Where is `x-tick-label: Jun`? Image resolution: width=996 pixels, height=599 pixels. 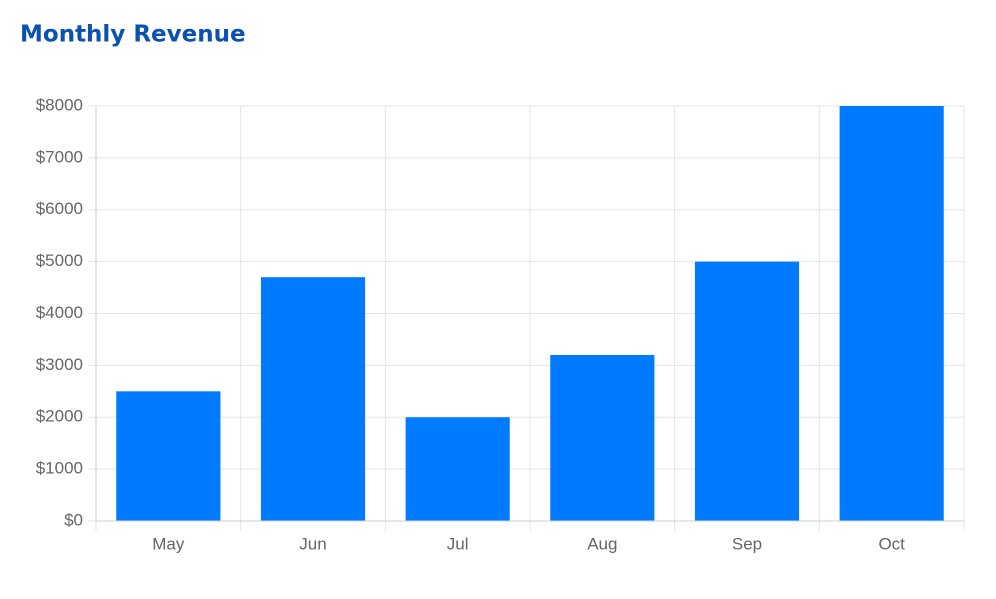 x-tick-label: Jun is located at coordinates (312, 543).